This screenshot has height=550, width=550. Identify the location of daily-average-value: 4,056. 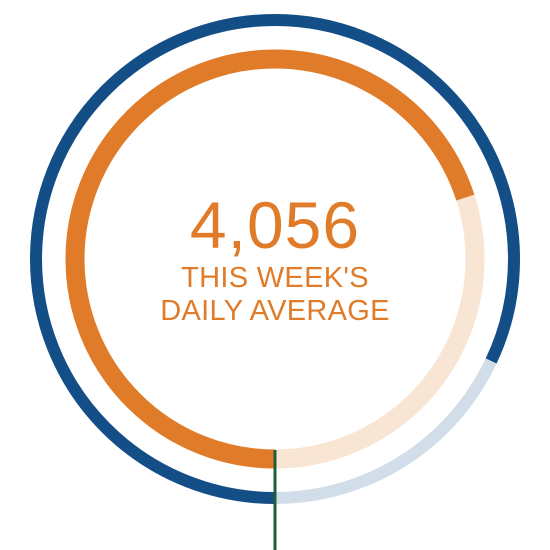
(275, 225).